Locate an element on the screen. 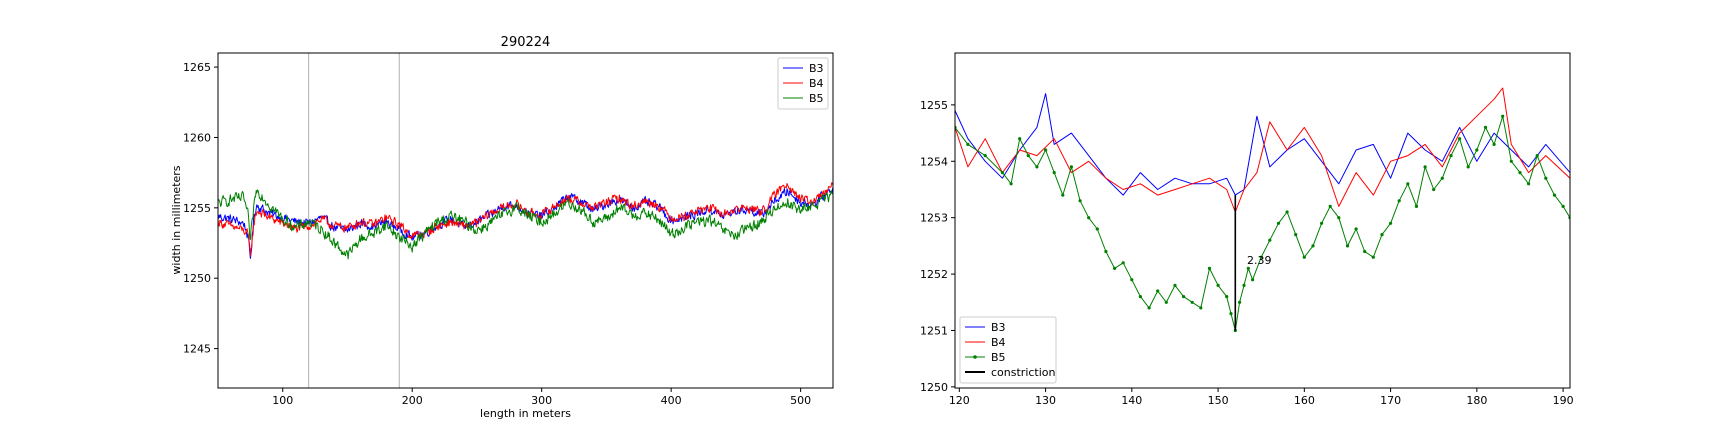 The image size is (1728, 436). left-x-tick-label: 300 is located at coordinates (541, 400).